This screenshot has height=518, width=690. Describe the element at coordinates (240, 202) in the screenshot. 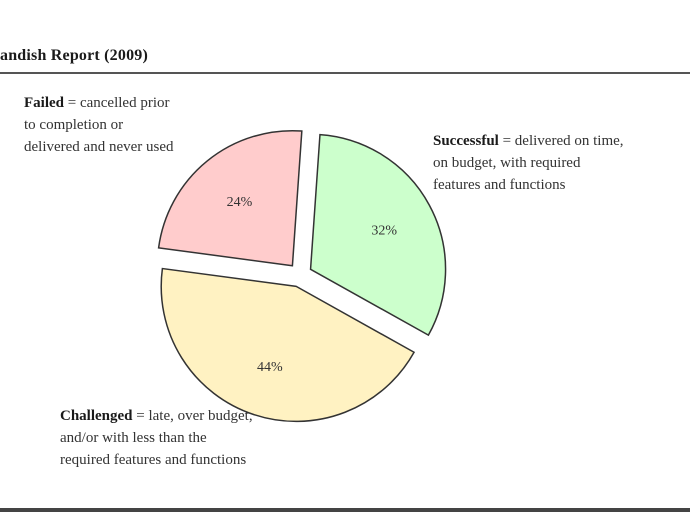

I see `slice-label-failed: 24%` at that location.